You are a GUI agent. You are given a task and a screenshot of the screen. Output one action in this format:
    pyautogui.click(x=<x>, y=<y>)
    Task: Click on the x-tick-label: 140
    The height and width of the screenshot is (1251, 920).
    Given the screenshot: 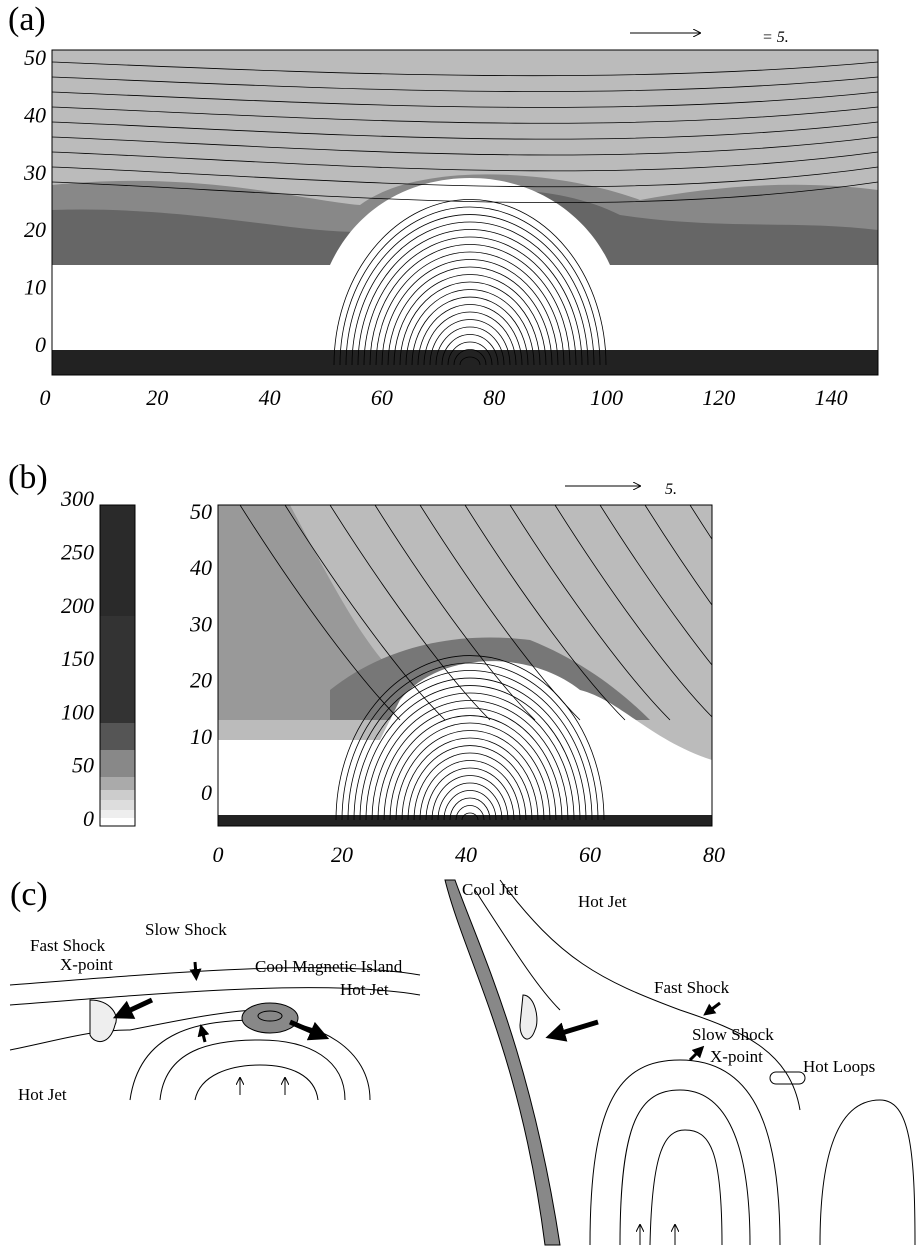 What is the action you would take?
    pyautogui.click(x=831, y=397)
    